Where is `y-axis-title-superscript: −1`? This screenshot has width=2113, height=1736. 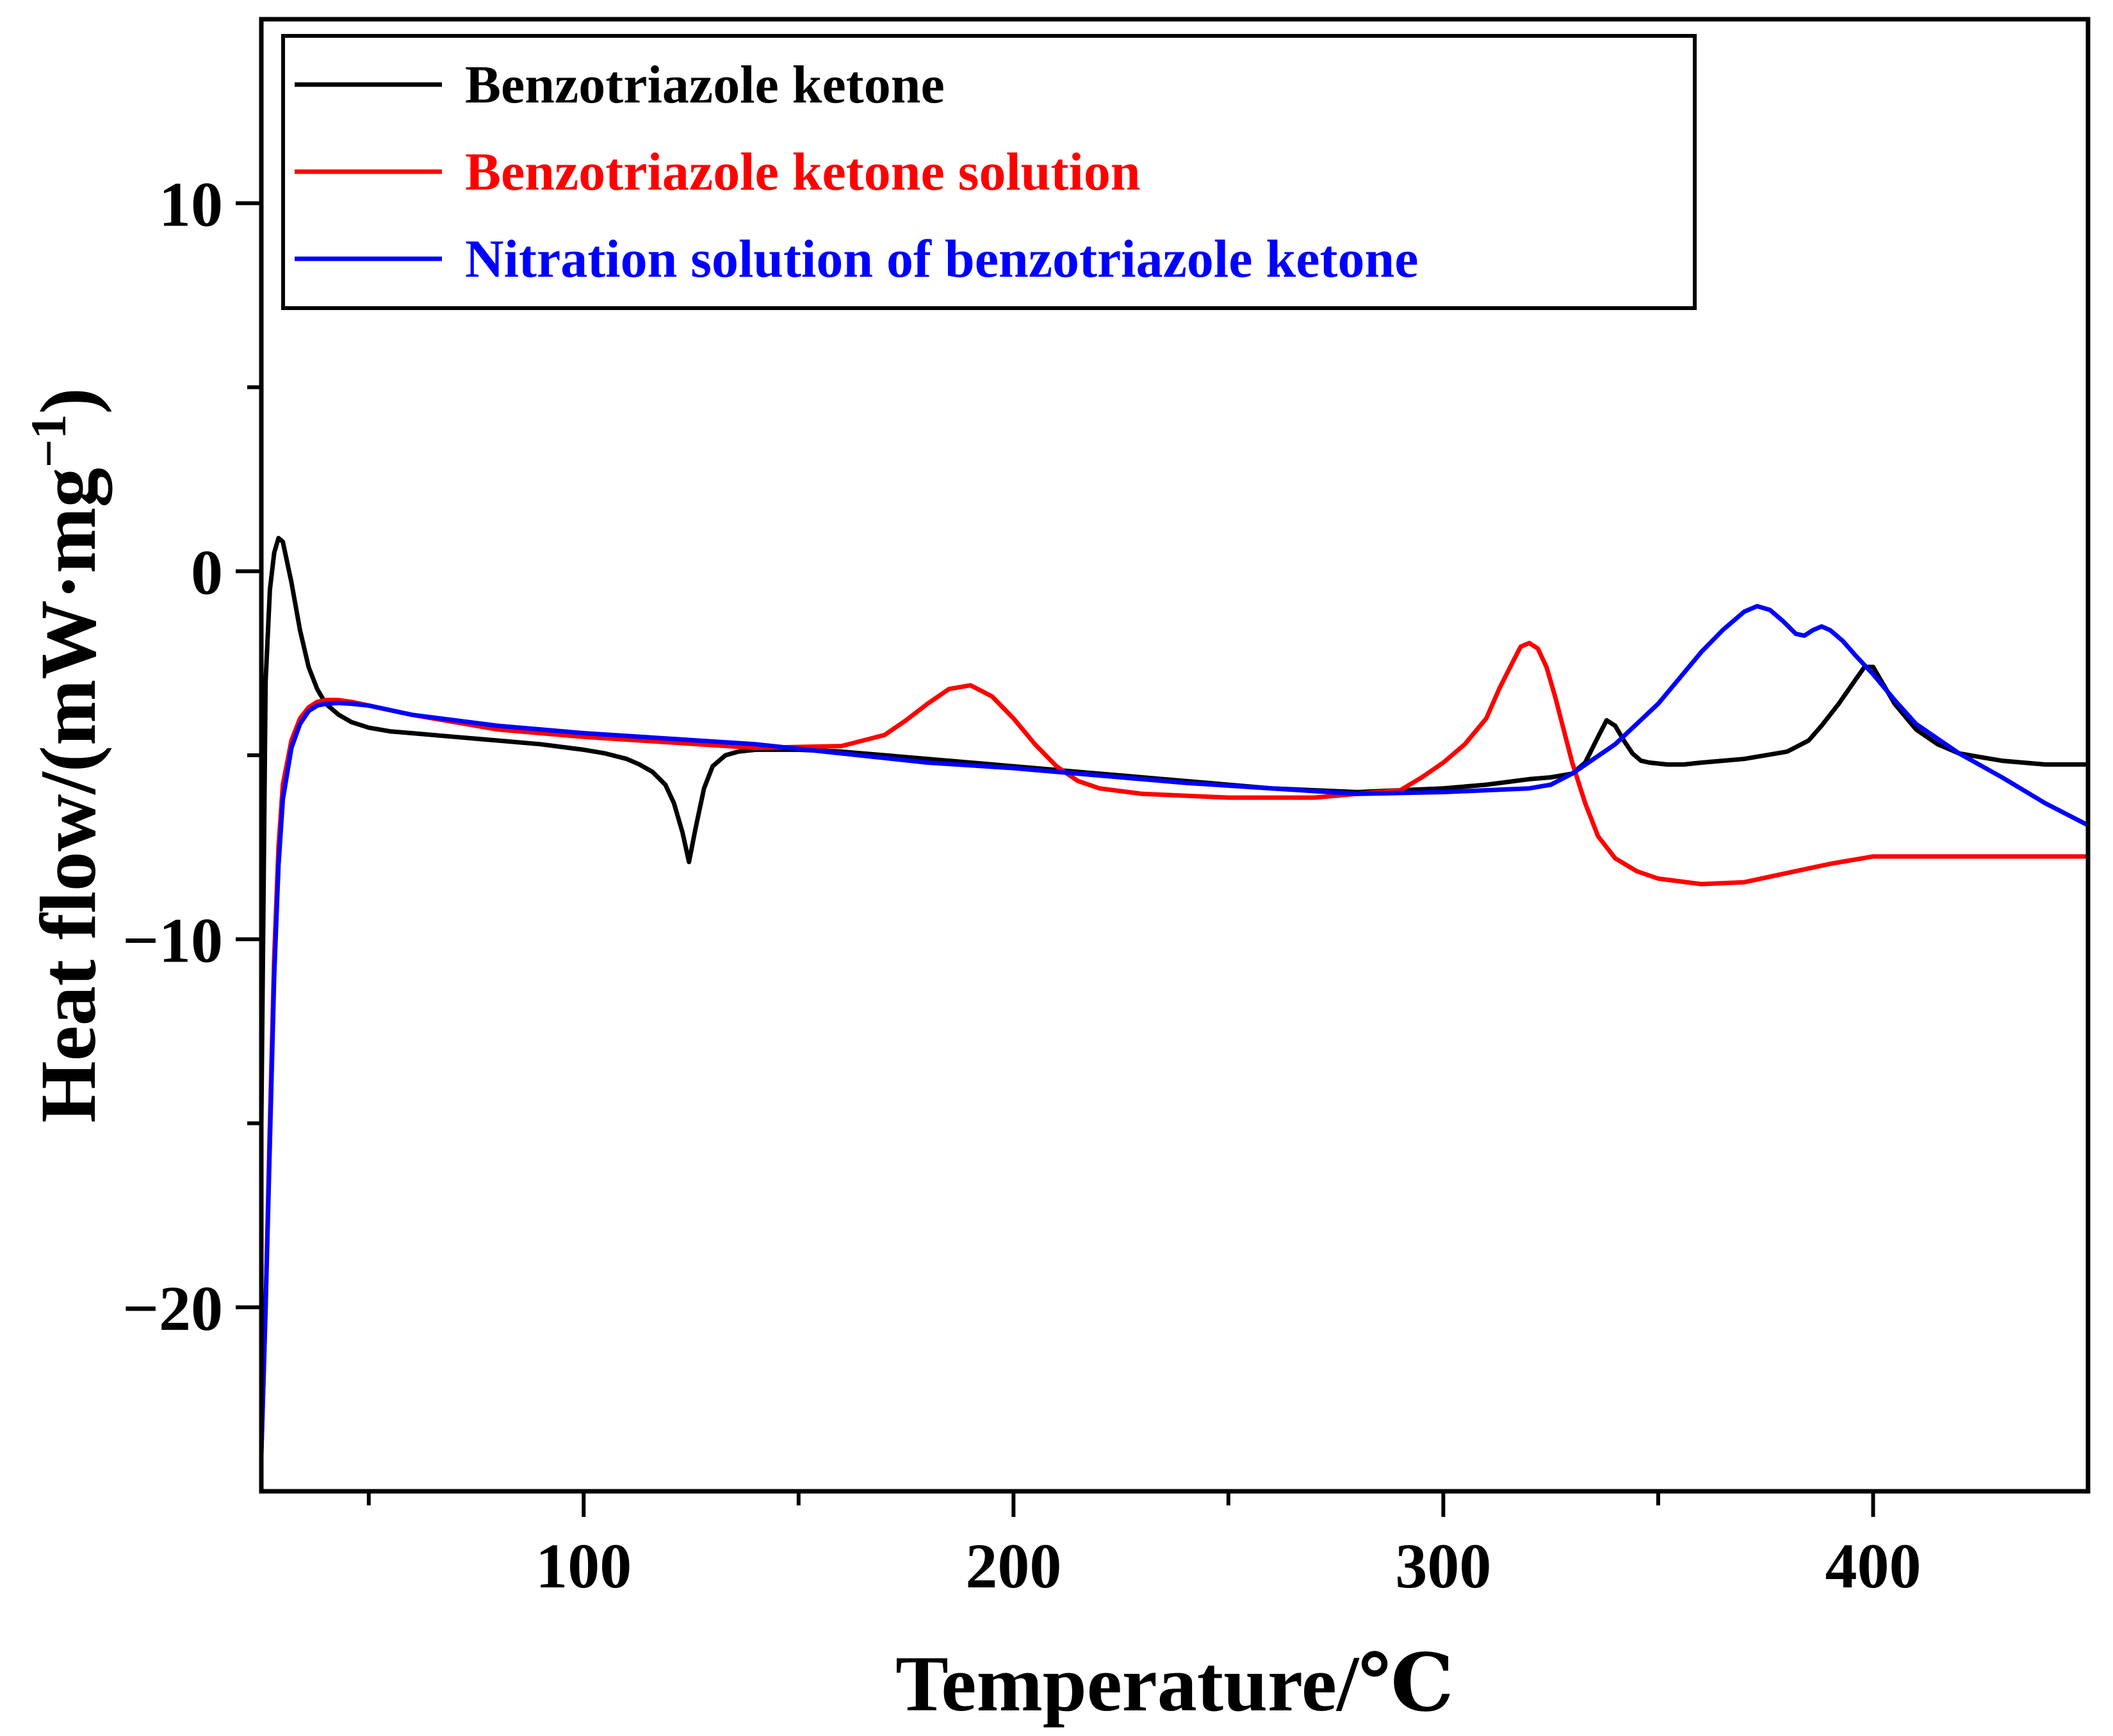
y-axis-title-superscript: −1 is located at coordinates (48, 441).